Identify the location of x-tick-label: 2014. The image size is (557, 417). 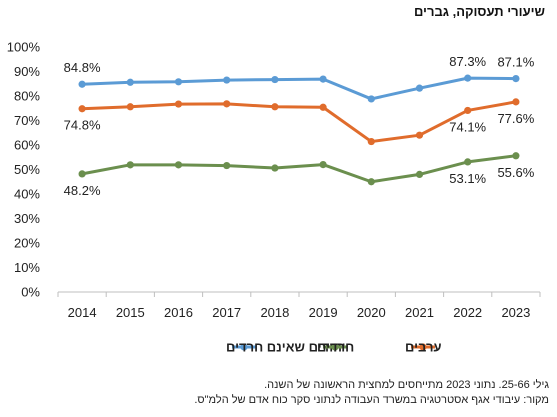
(82, 312).